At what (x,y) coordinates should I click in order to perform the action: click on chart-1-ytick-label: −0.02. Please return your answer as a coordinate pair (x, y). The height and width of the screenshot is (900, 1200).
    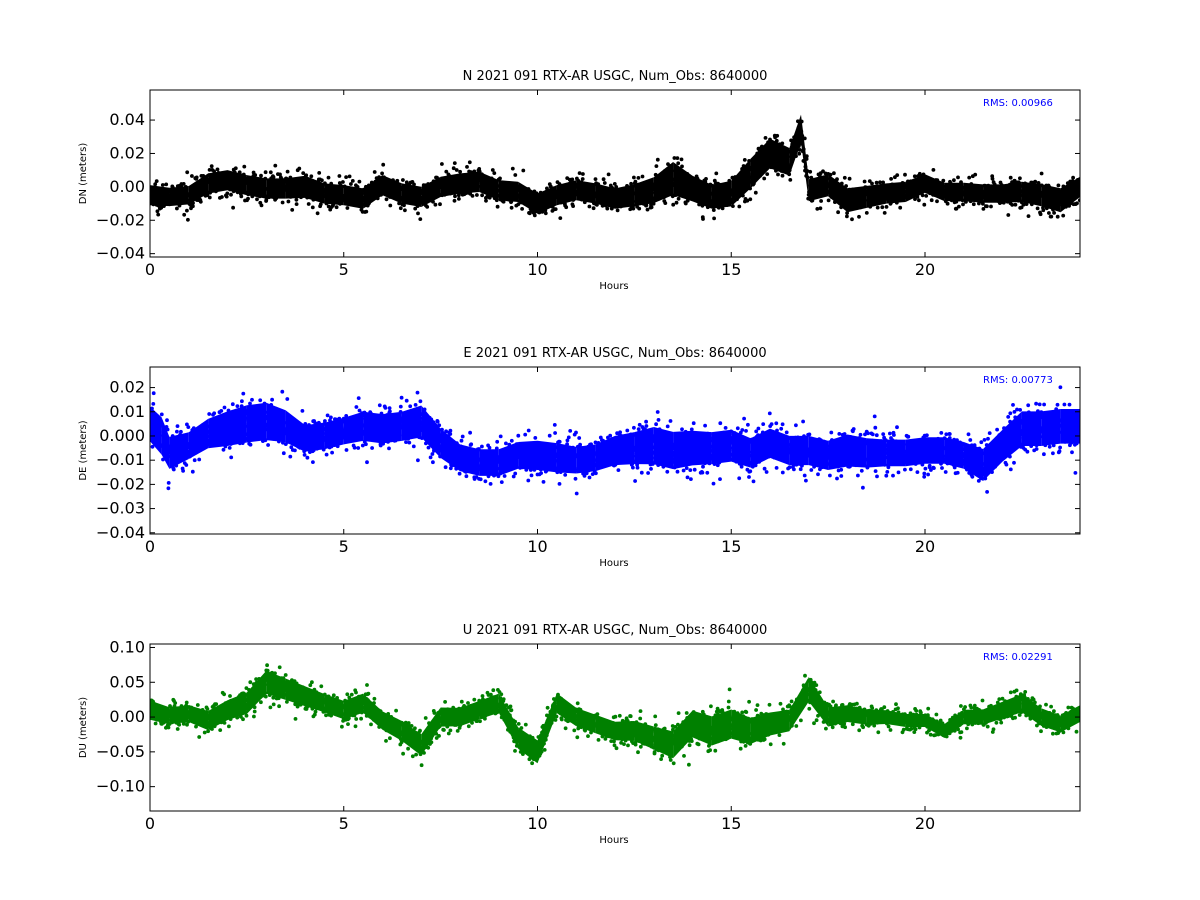
    Looking at the image, I should click on (120, 483).